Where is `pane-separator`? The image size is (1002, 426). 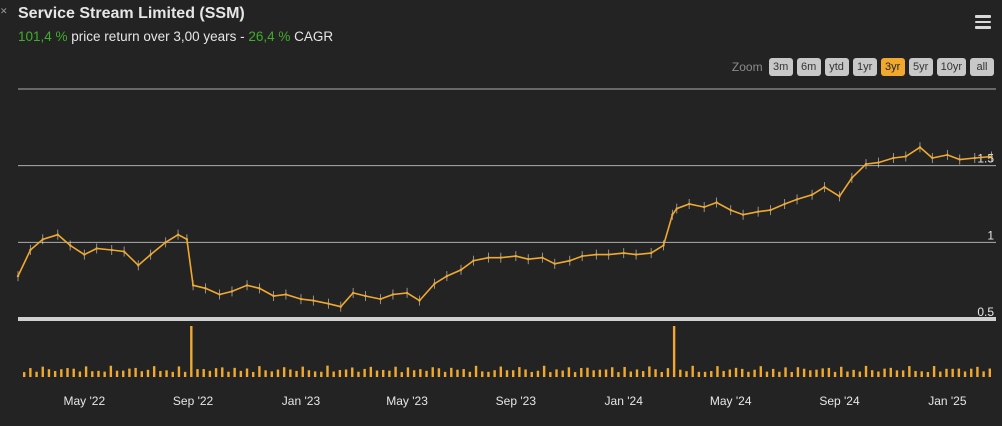
pane-separator is located at coordinates (507, 319).